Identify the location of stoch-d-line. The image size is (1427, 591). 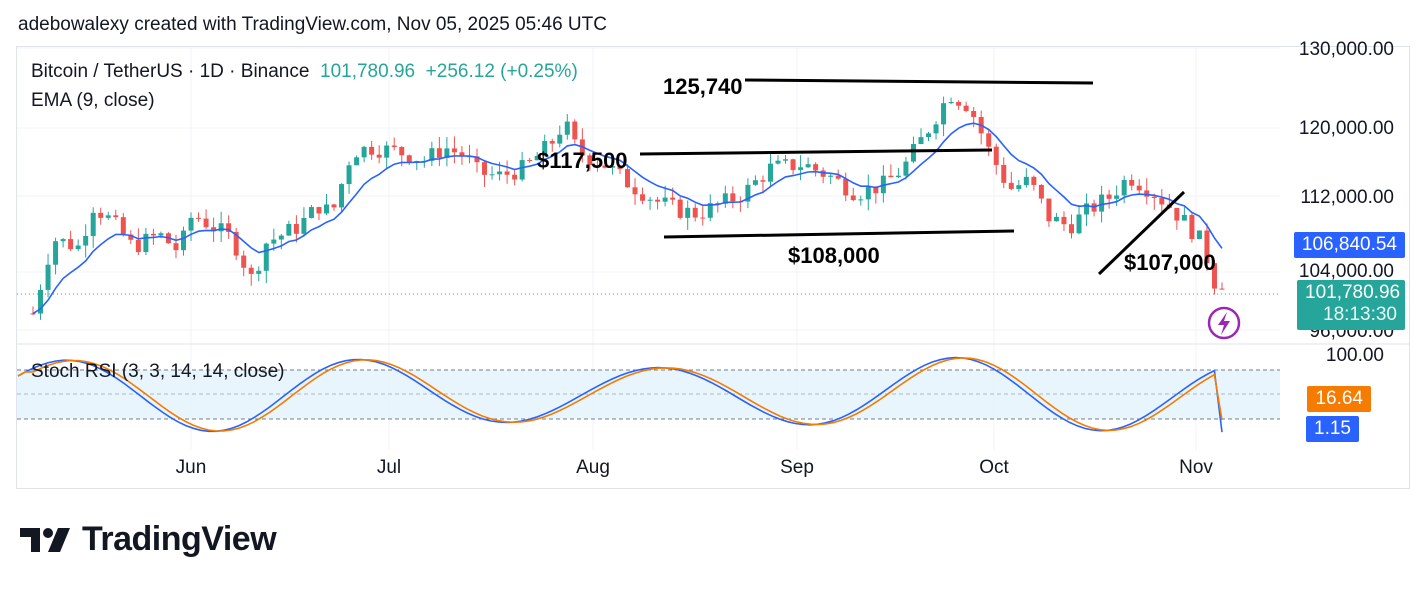
(620, 394).